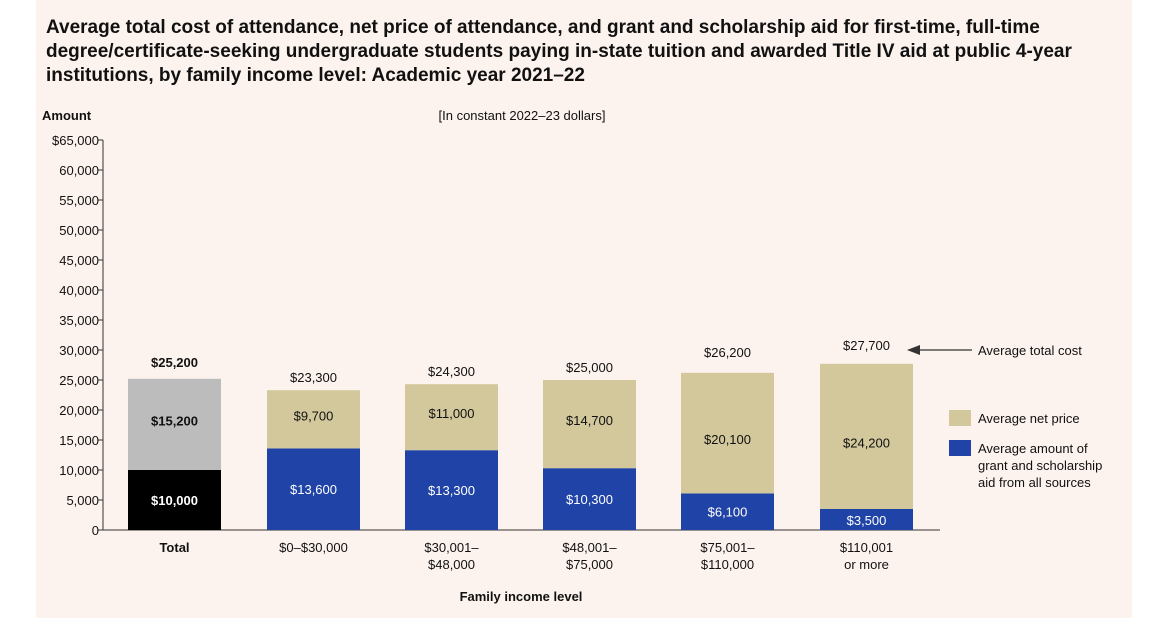 Image resolution: width=1176 pixels, height=621 pixels. What do you see at coordinates (313, 547) in the screenshot?
I see `x-category-label: $0–$30,000` at bounding box center [313, 547].